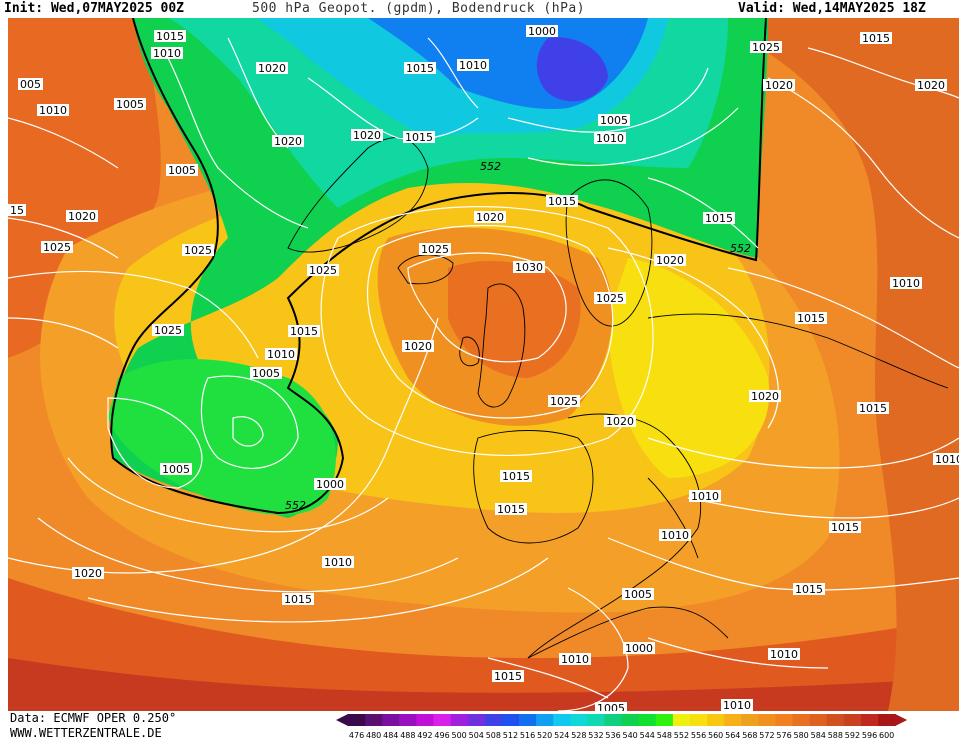 Image resolution: width=959 pixels, height=741 pixels. Describe the element at coordinates (514, 319) in the screenshot. I see `ridge-core-inner` at that location.